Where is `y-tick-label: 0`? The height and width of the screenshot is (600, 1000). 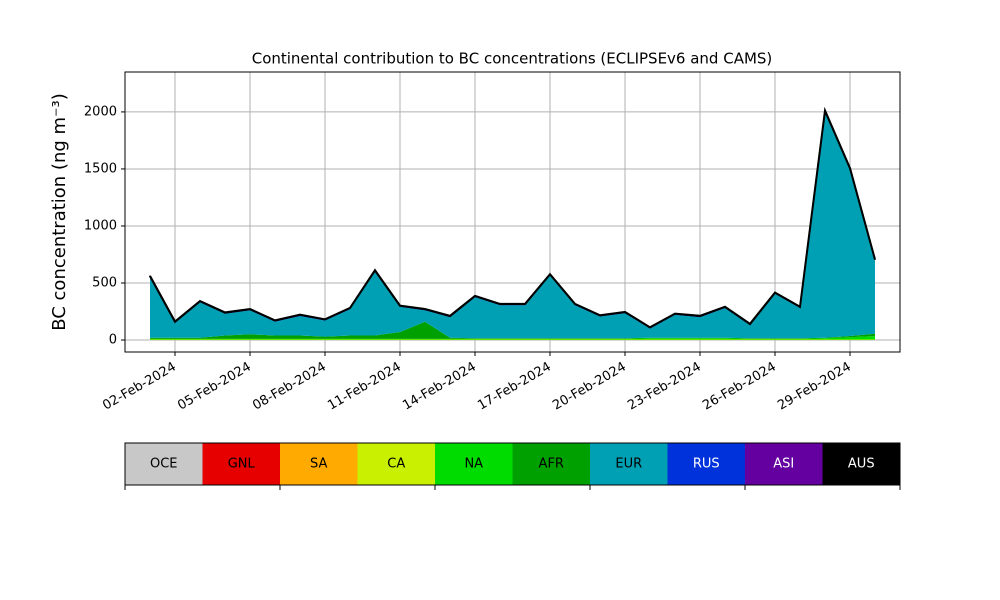
y-tick-label: 0 is located at coordinates (113, 340).